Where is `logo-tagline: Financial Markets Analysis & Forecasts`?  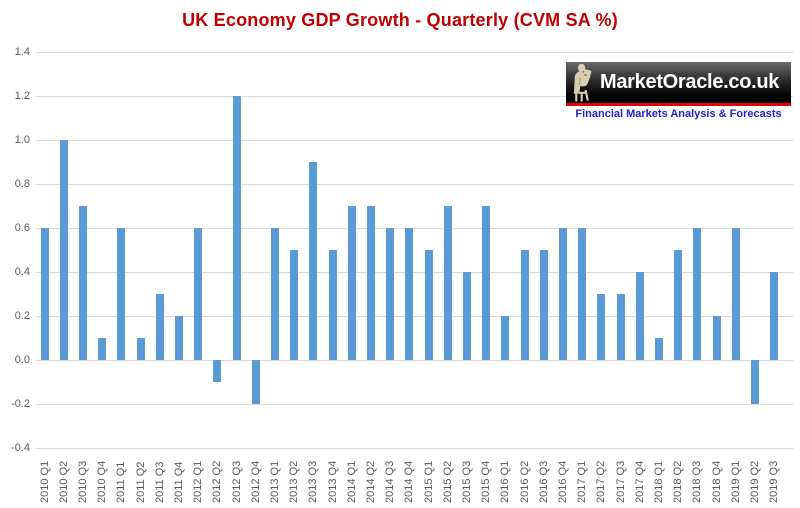
logo-tagline: Financial Markets Analysis & Forecasts is located at coordinates (678, 113).